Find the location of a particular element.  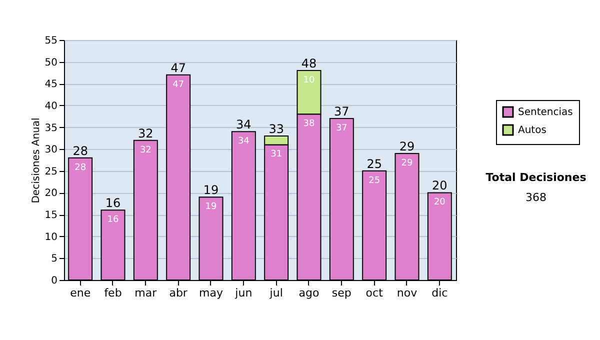

data-label: 32 is located at coordinates (146, 150).